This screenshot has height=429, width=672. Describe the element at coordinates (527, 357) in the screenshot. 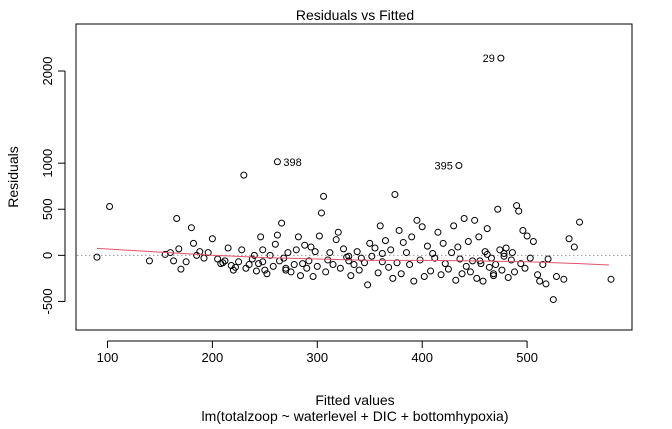

I see `x-tick-label: 500` at that location.